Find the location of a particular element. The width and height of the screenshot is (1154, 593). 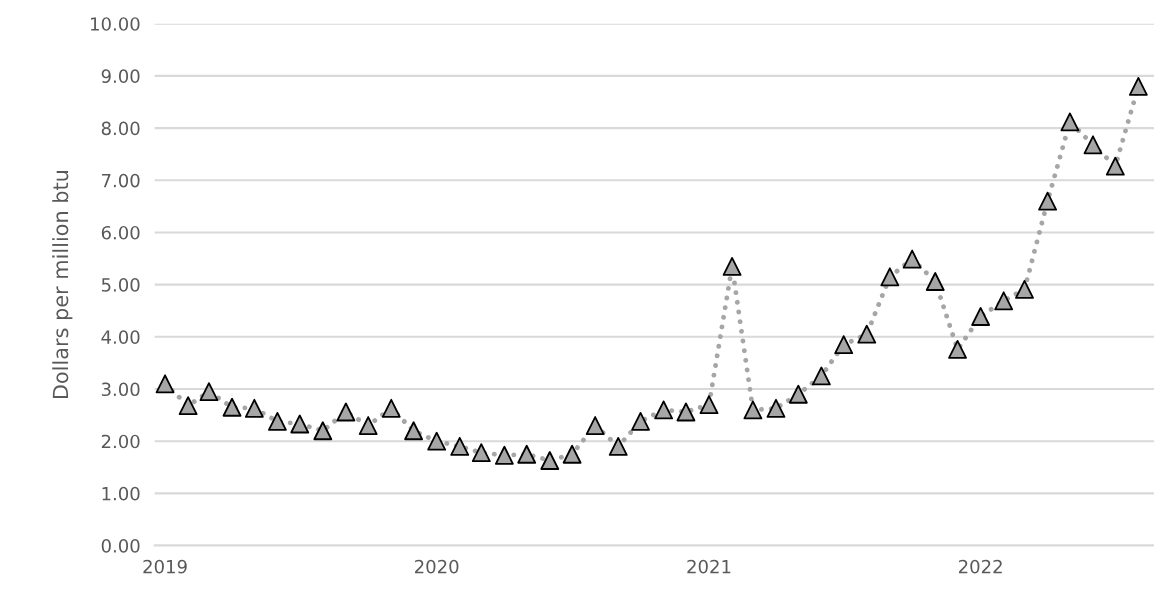

y-tick-label: 6.00 is located at coordinates (120, 232).